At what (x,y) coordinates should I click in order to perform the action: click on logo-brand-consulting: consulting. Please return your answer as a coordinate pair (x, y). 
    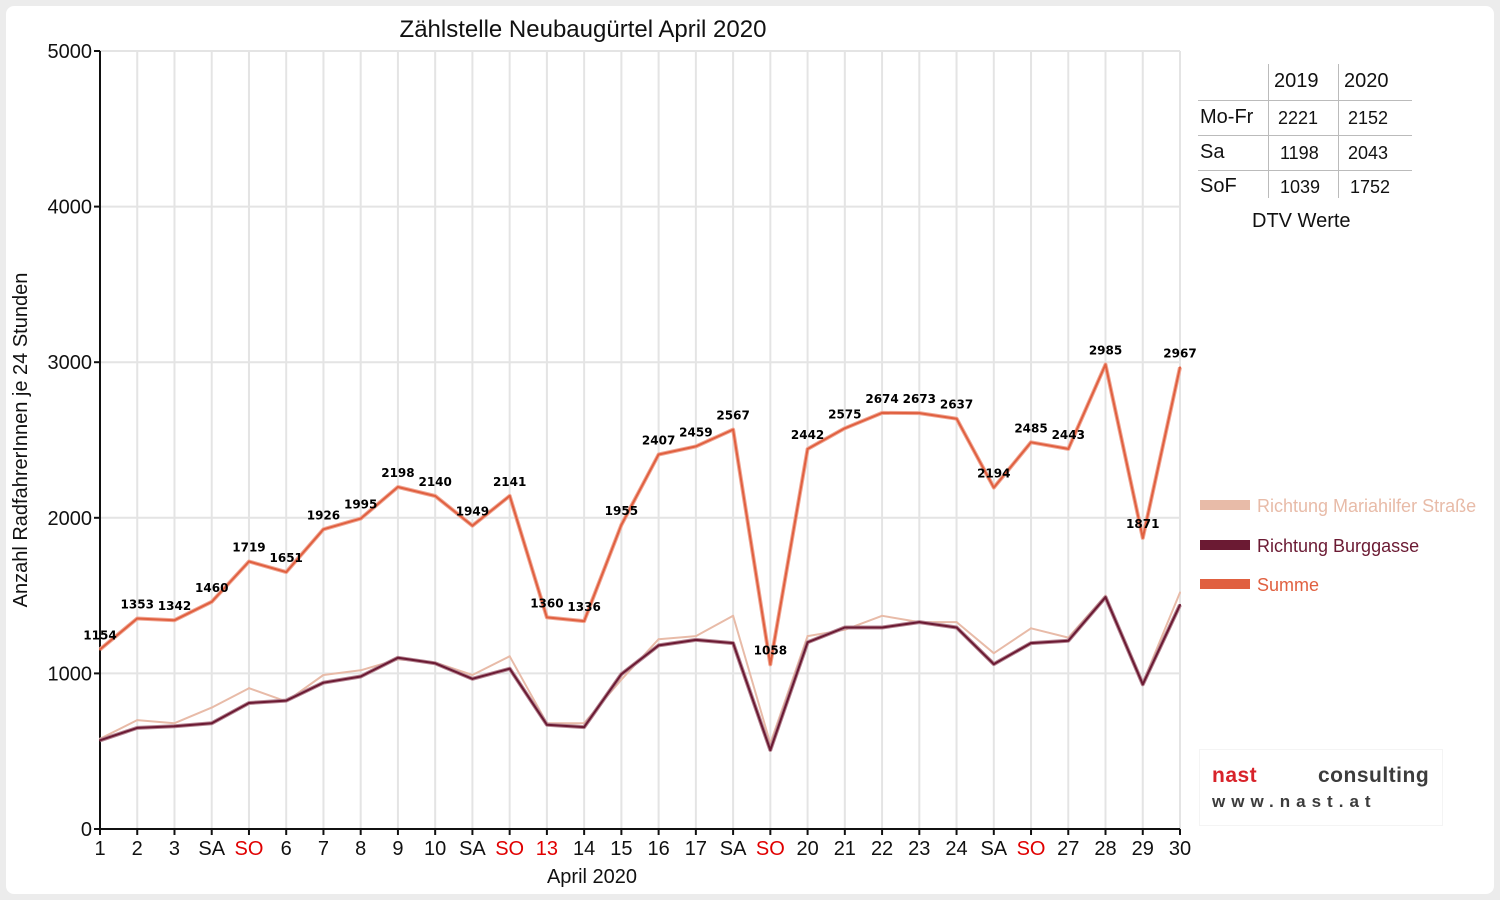
    Looking at the image, I should click on (1374, 775).